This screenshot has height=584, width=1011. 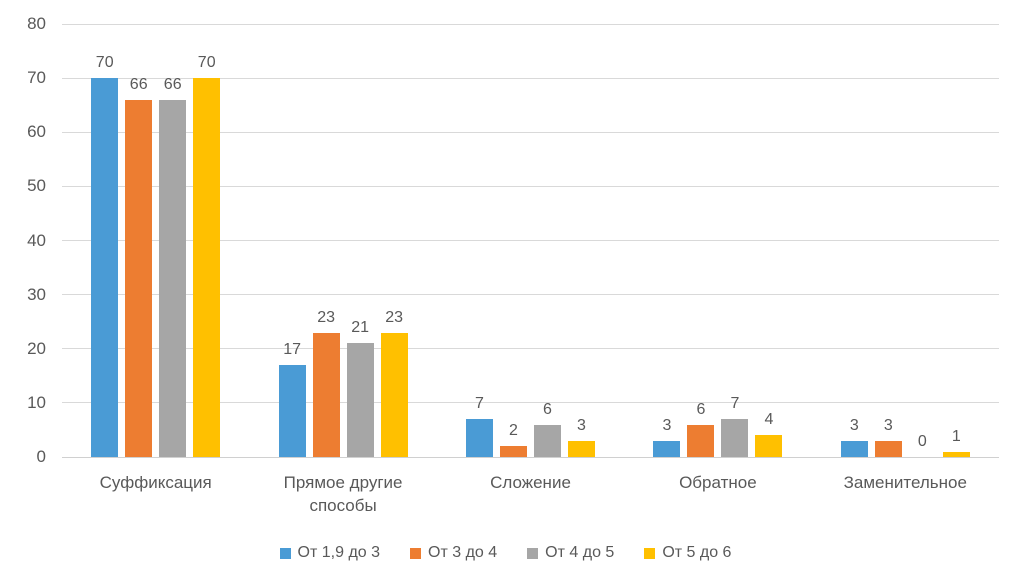 I want to click on y-tick-label: 10, so click(x=36, y=403).